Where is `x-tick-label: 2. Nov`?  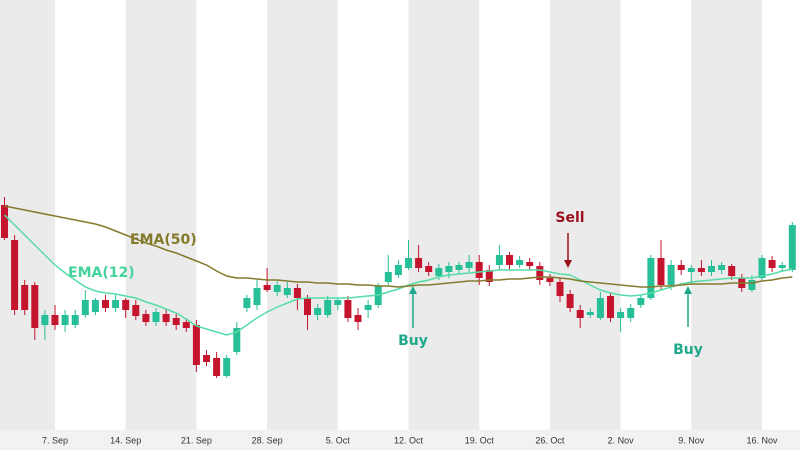 x-tick-label: 2. Nov is located at coordinates (621, 440).